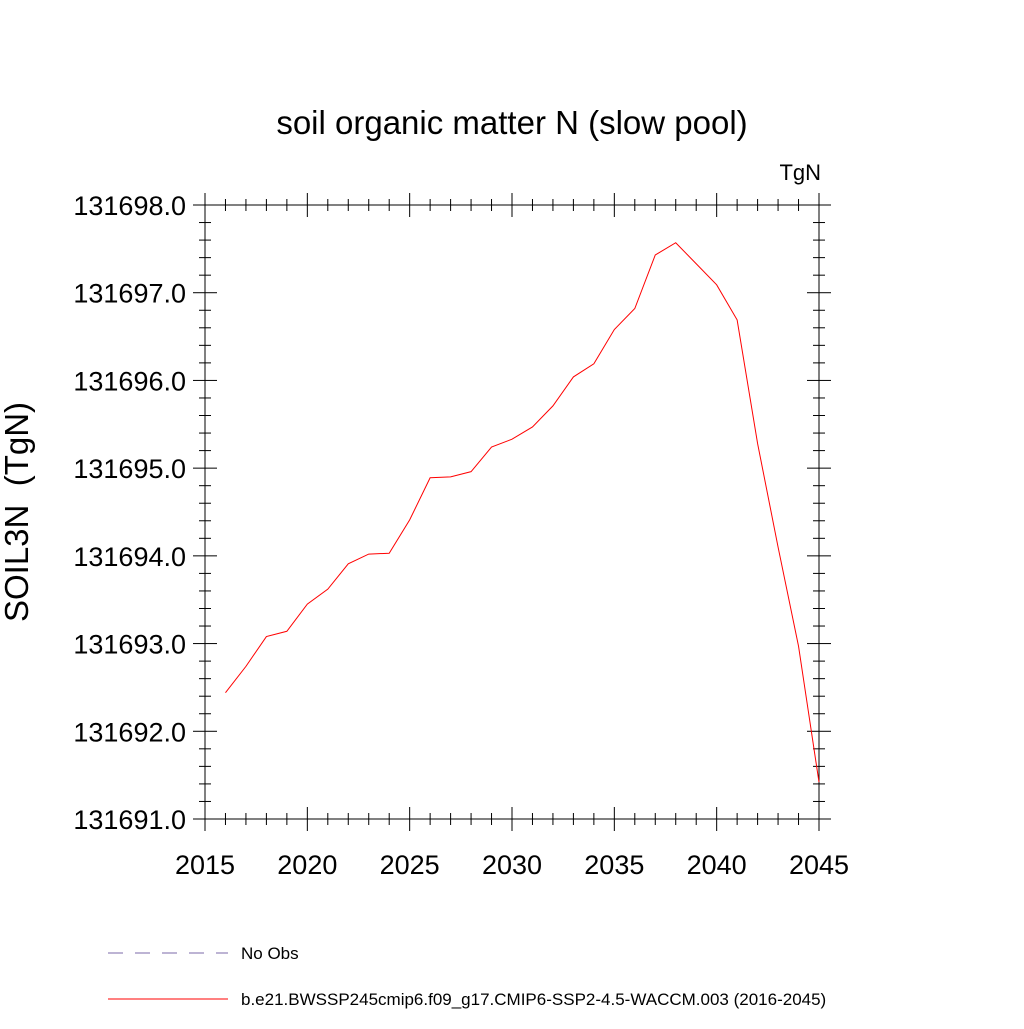 Image resolution: width=1024 pixels, height=1029 pixels. Describe the element at coordinates (717, 865) in the screenshot. I see `x-tick-label: 2040` at that location.